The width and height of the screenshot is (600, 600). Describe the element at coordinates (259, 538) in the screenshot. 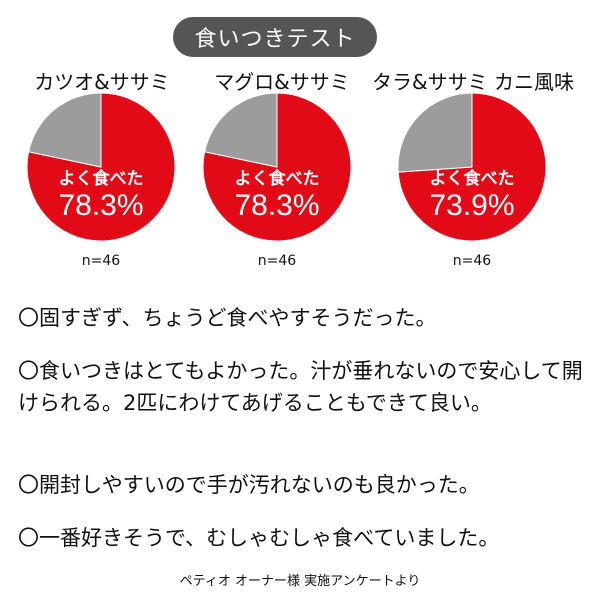

I see `comment-4: 〇一番好きそうで、むしゃむしゃ食べていました。` at that location.